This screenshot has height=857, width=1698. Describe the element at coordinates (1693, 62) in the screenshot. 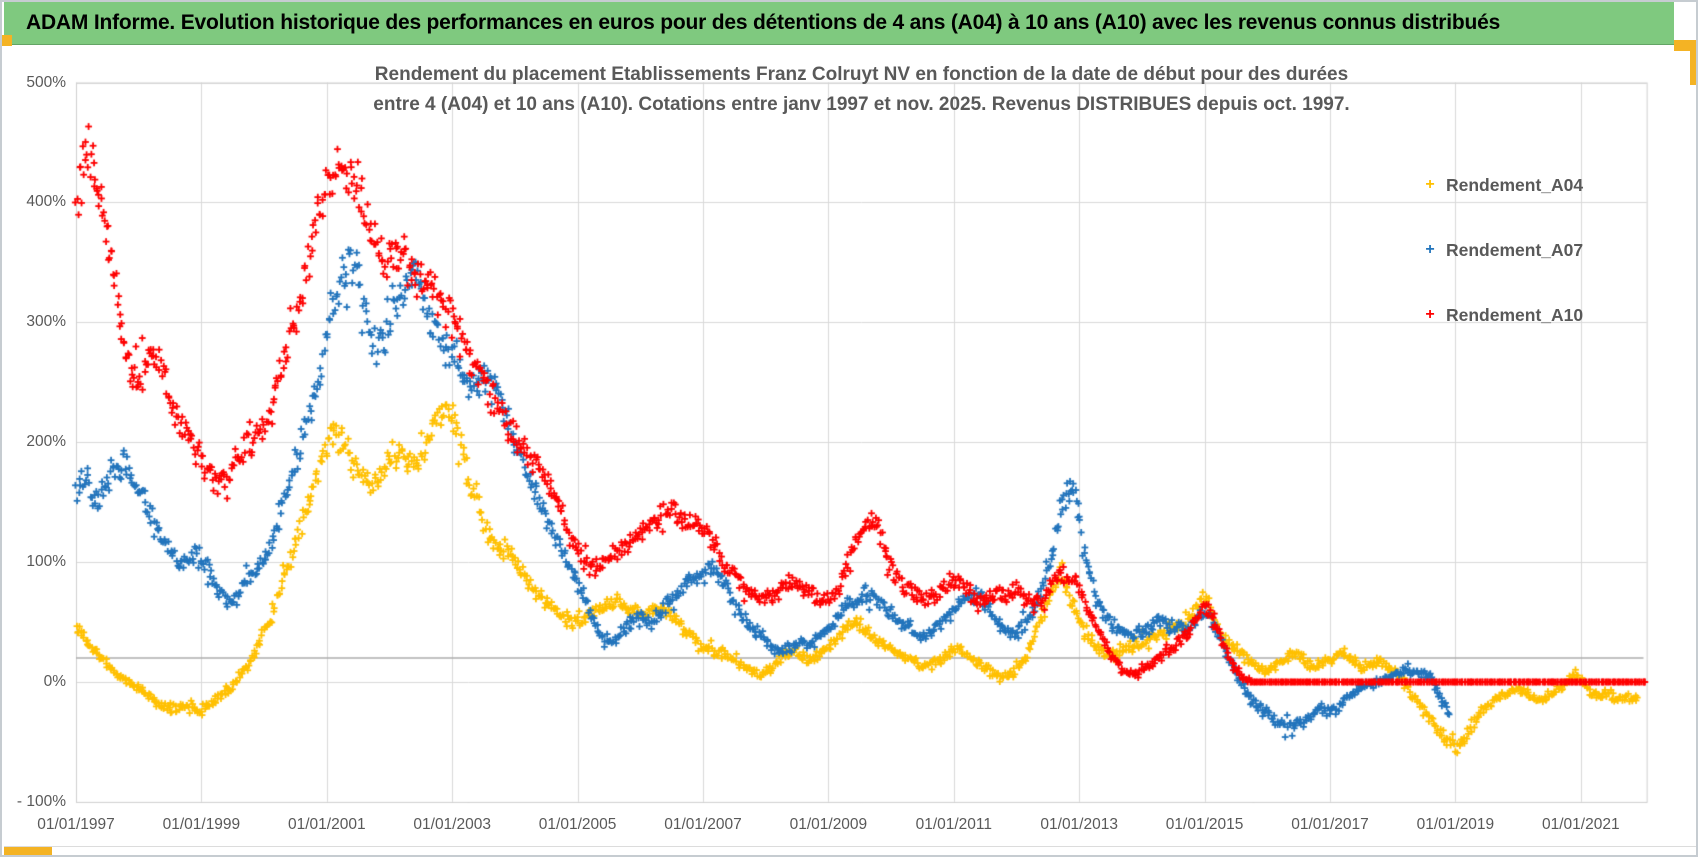

I see `orange-accent-corner-v` at that location.